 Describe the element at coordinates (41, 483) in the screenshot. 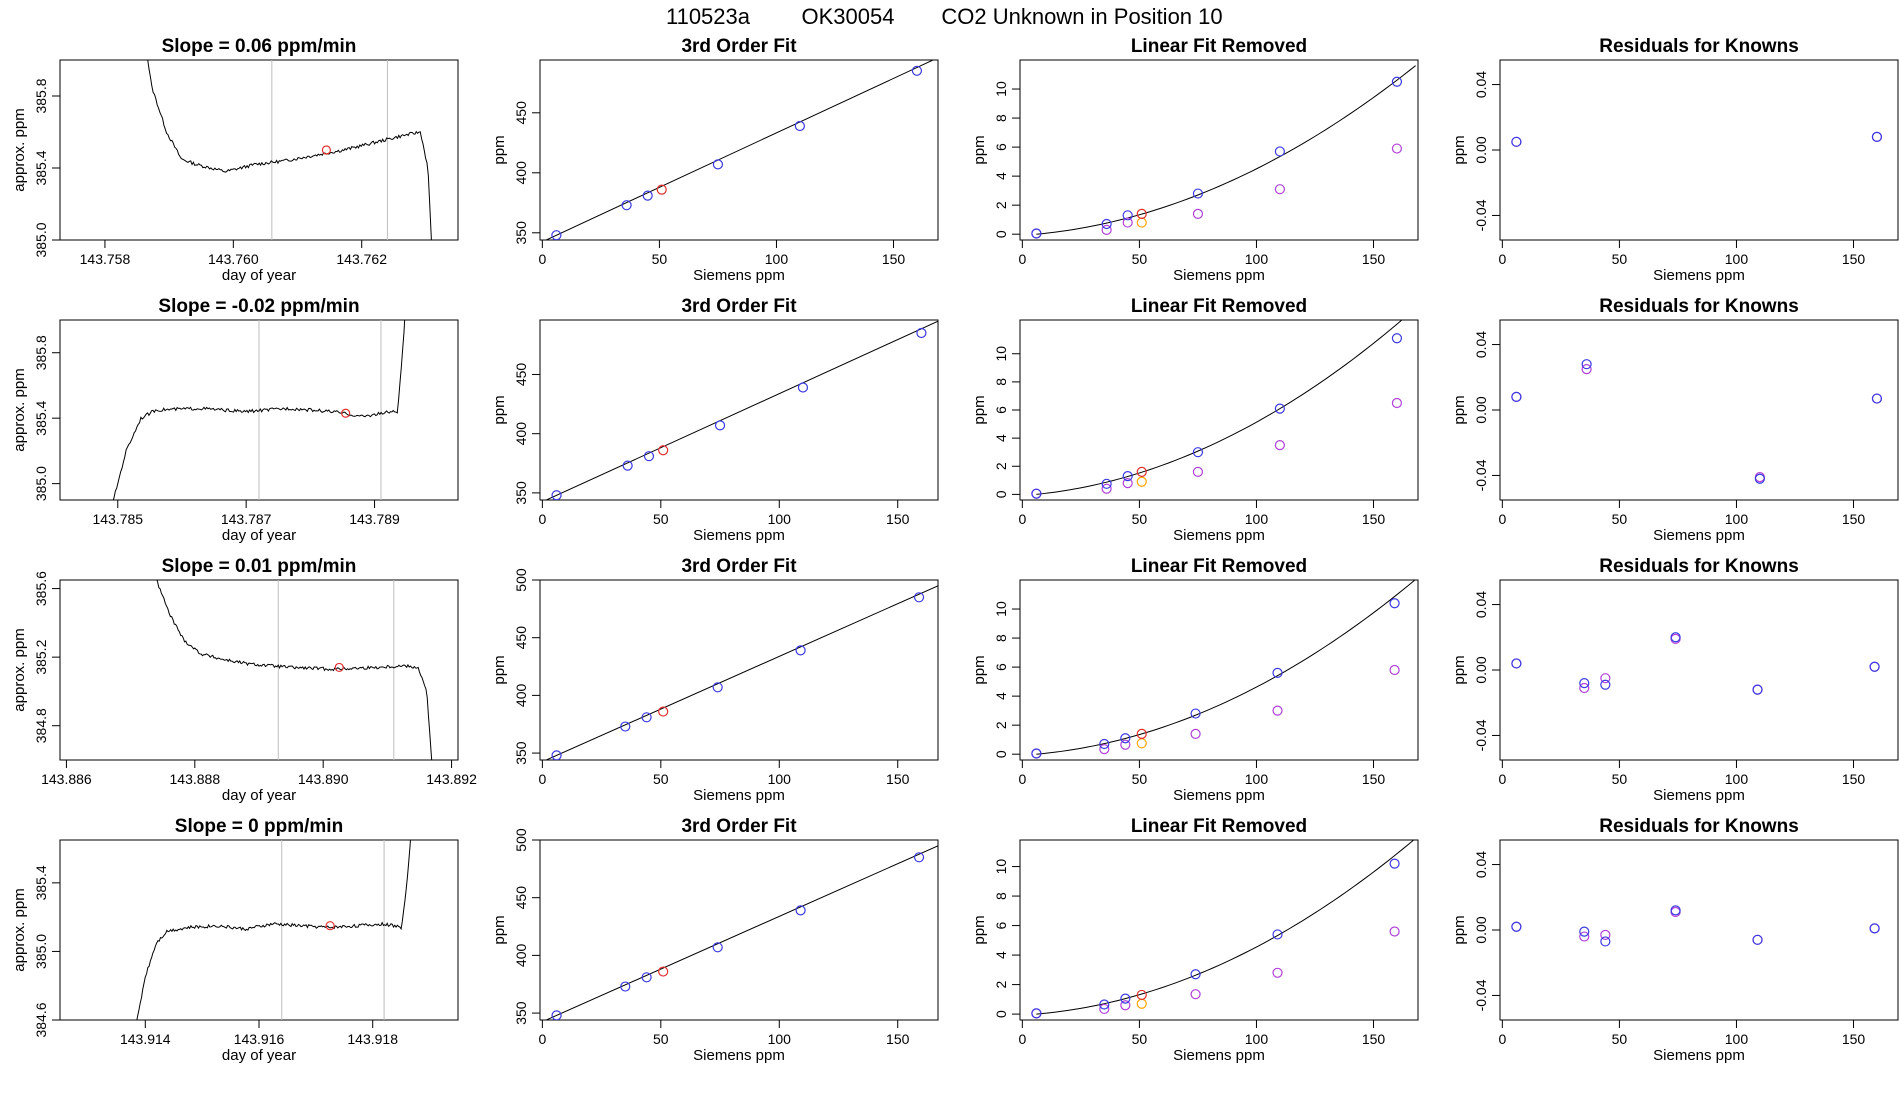

I see `y-tick-label: 385.0` at that location.